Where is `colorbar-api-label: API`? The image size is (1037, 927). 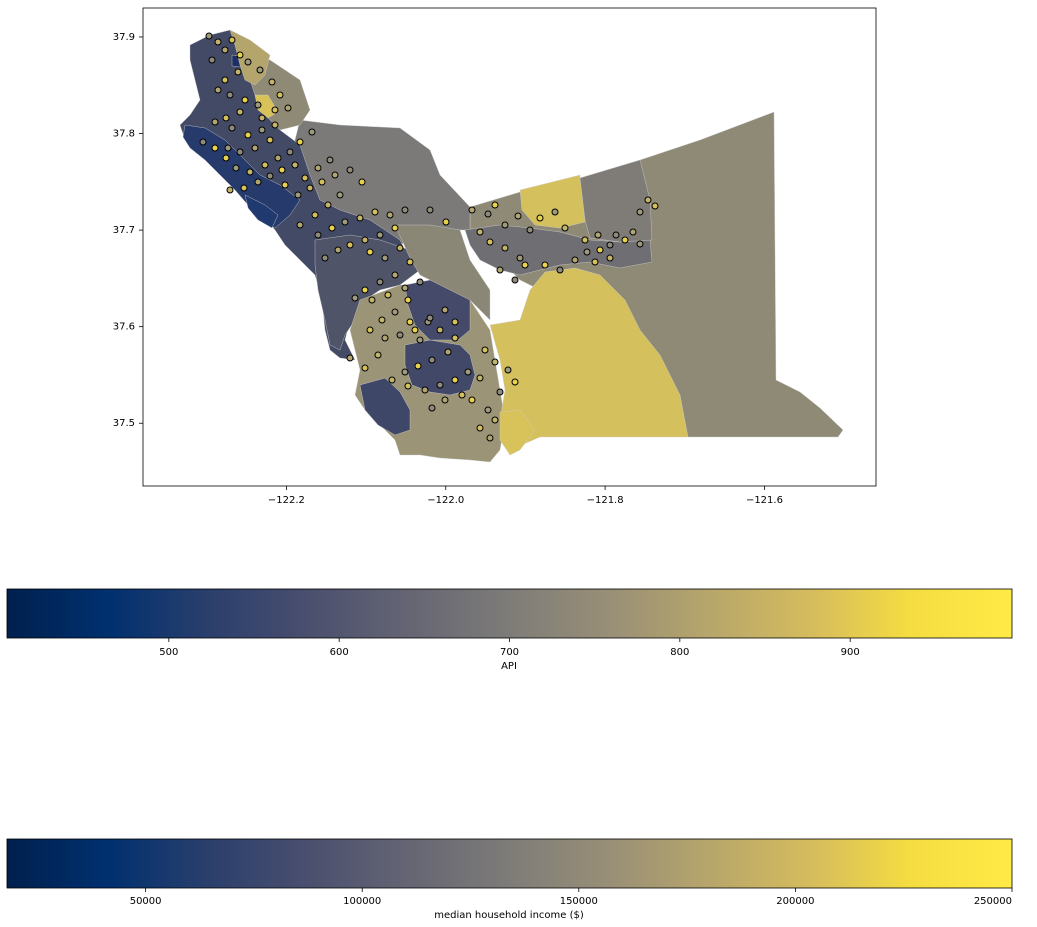 colorbar-api-label: API is located at coordinates (509, 666).